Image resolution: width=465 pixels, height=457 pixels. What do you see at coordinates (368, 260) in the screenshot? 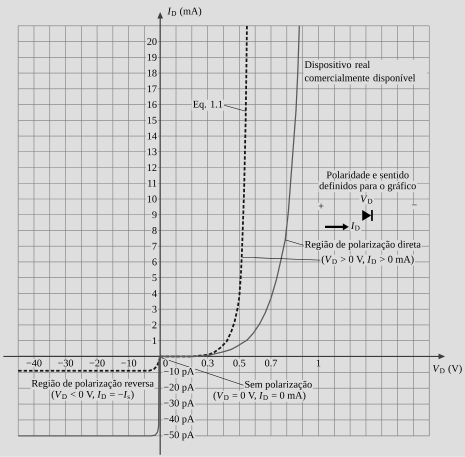
I see `annotation: (V$_{D}$ > 0 V, I$_{D}$ > 0 mA)` at bounding box center [368, 260].